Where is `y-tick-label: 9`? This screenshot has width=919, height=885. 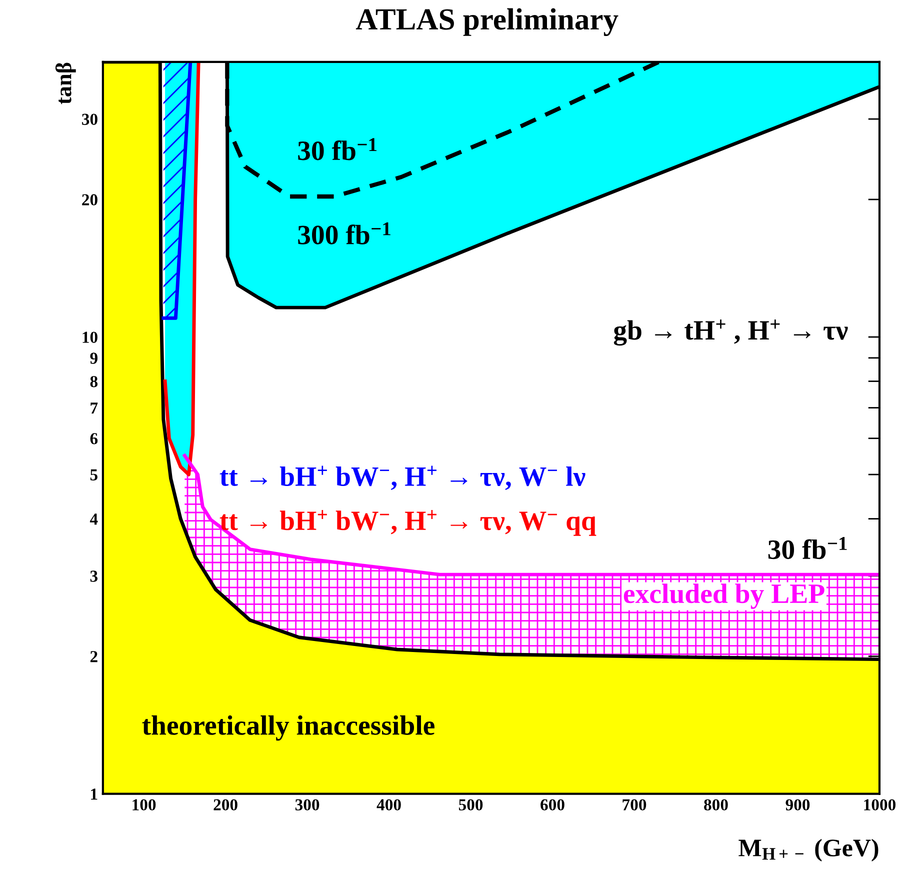 y-tick-label: 9 is located at coordinates (94, 358).